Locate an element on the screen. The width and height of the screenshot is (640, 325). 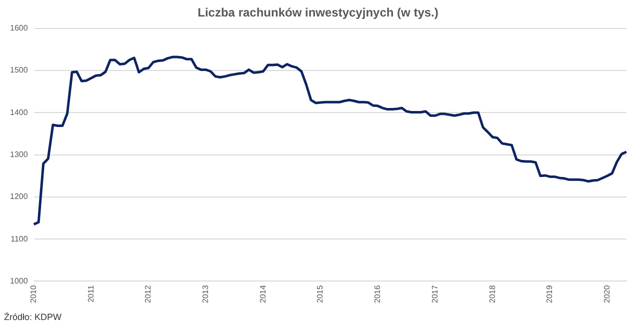
x-tick-label: 2017 is located at coordinates (435, 293).